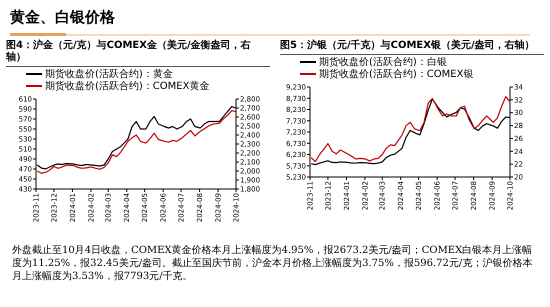  Describe the element at coordinates (273, 263) in the screenshot. I see `text: 外盘截止至10月4日收盘，COMEX黄金价格本月上涨幅度为4.95%，报2673.2美元/盎司；COMEX白银本月上涨幅度为11.25%，报32.45美元/盎司。截止至国庆节前，沪金本月价格上涨幅度为3.75%，报596.72元/克；沪银价格本月上涨幅度为3.53%，报7793元/千克。` at that location.